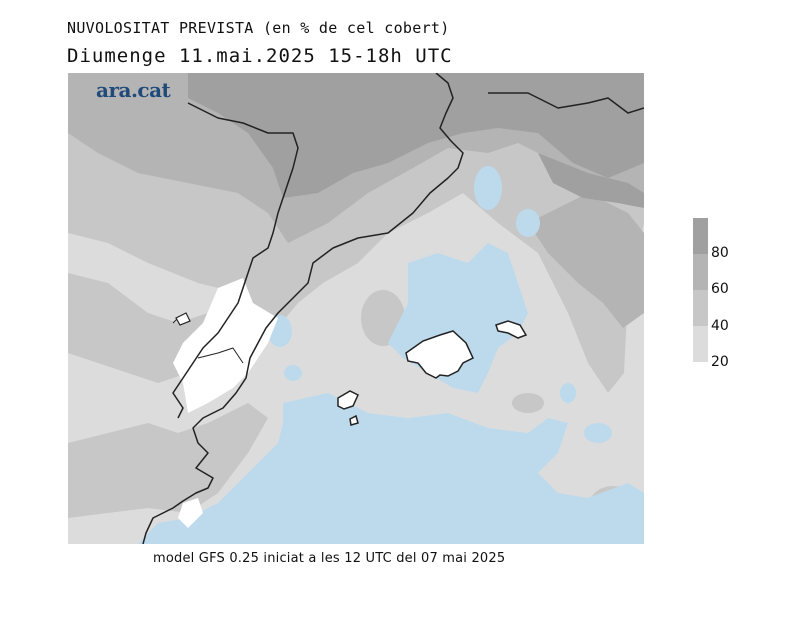 This screenshot has height=617, width=800. Describe the element at coordinates (720, 326) in the screenshot. I see `legend-label-40: 40` at that location.